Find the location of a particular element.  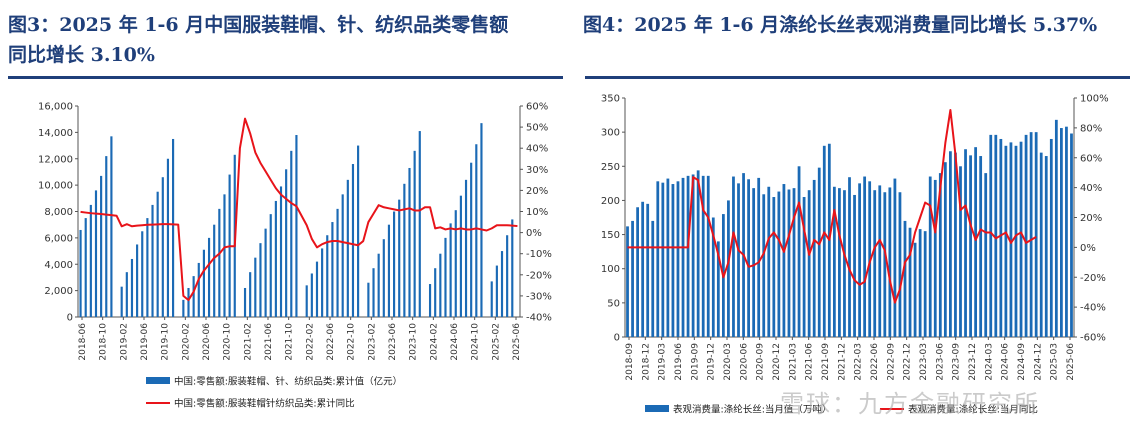

right-tick-label: 0% is located at coordinates (1088, 248).